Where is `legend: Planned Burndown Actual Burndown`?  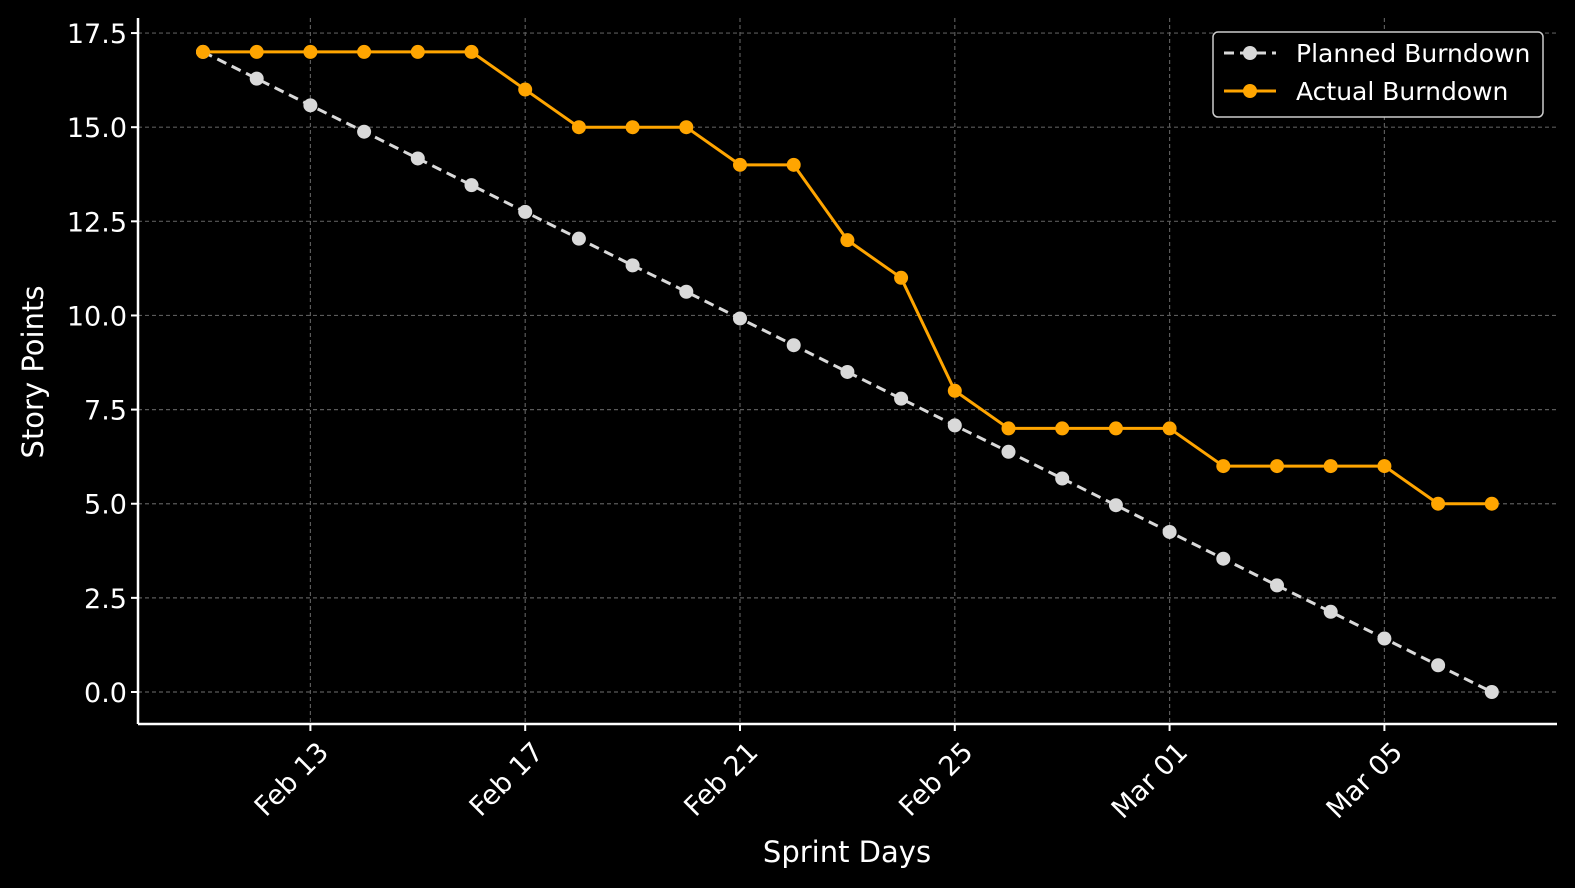
legend: Planned Burndown Actual Burndown is located at coordinates (1378, 74).